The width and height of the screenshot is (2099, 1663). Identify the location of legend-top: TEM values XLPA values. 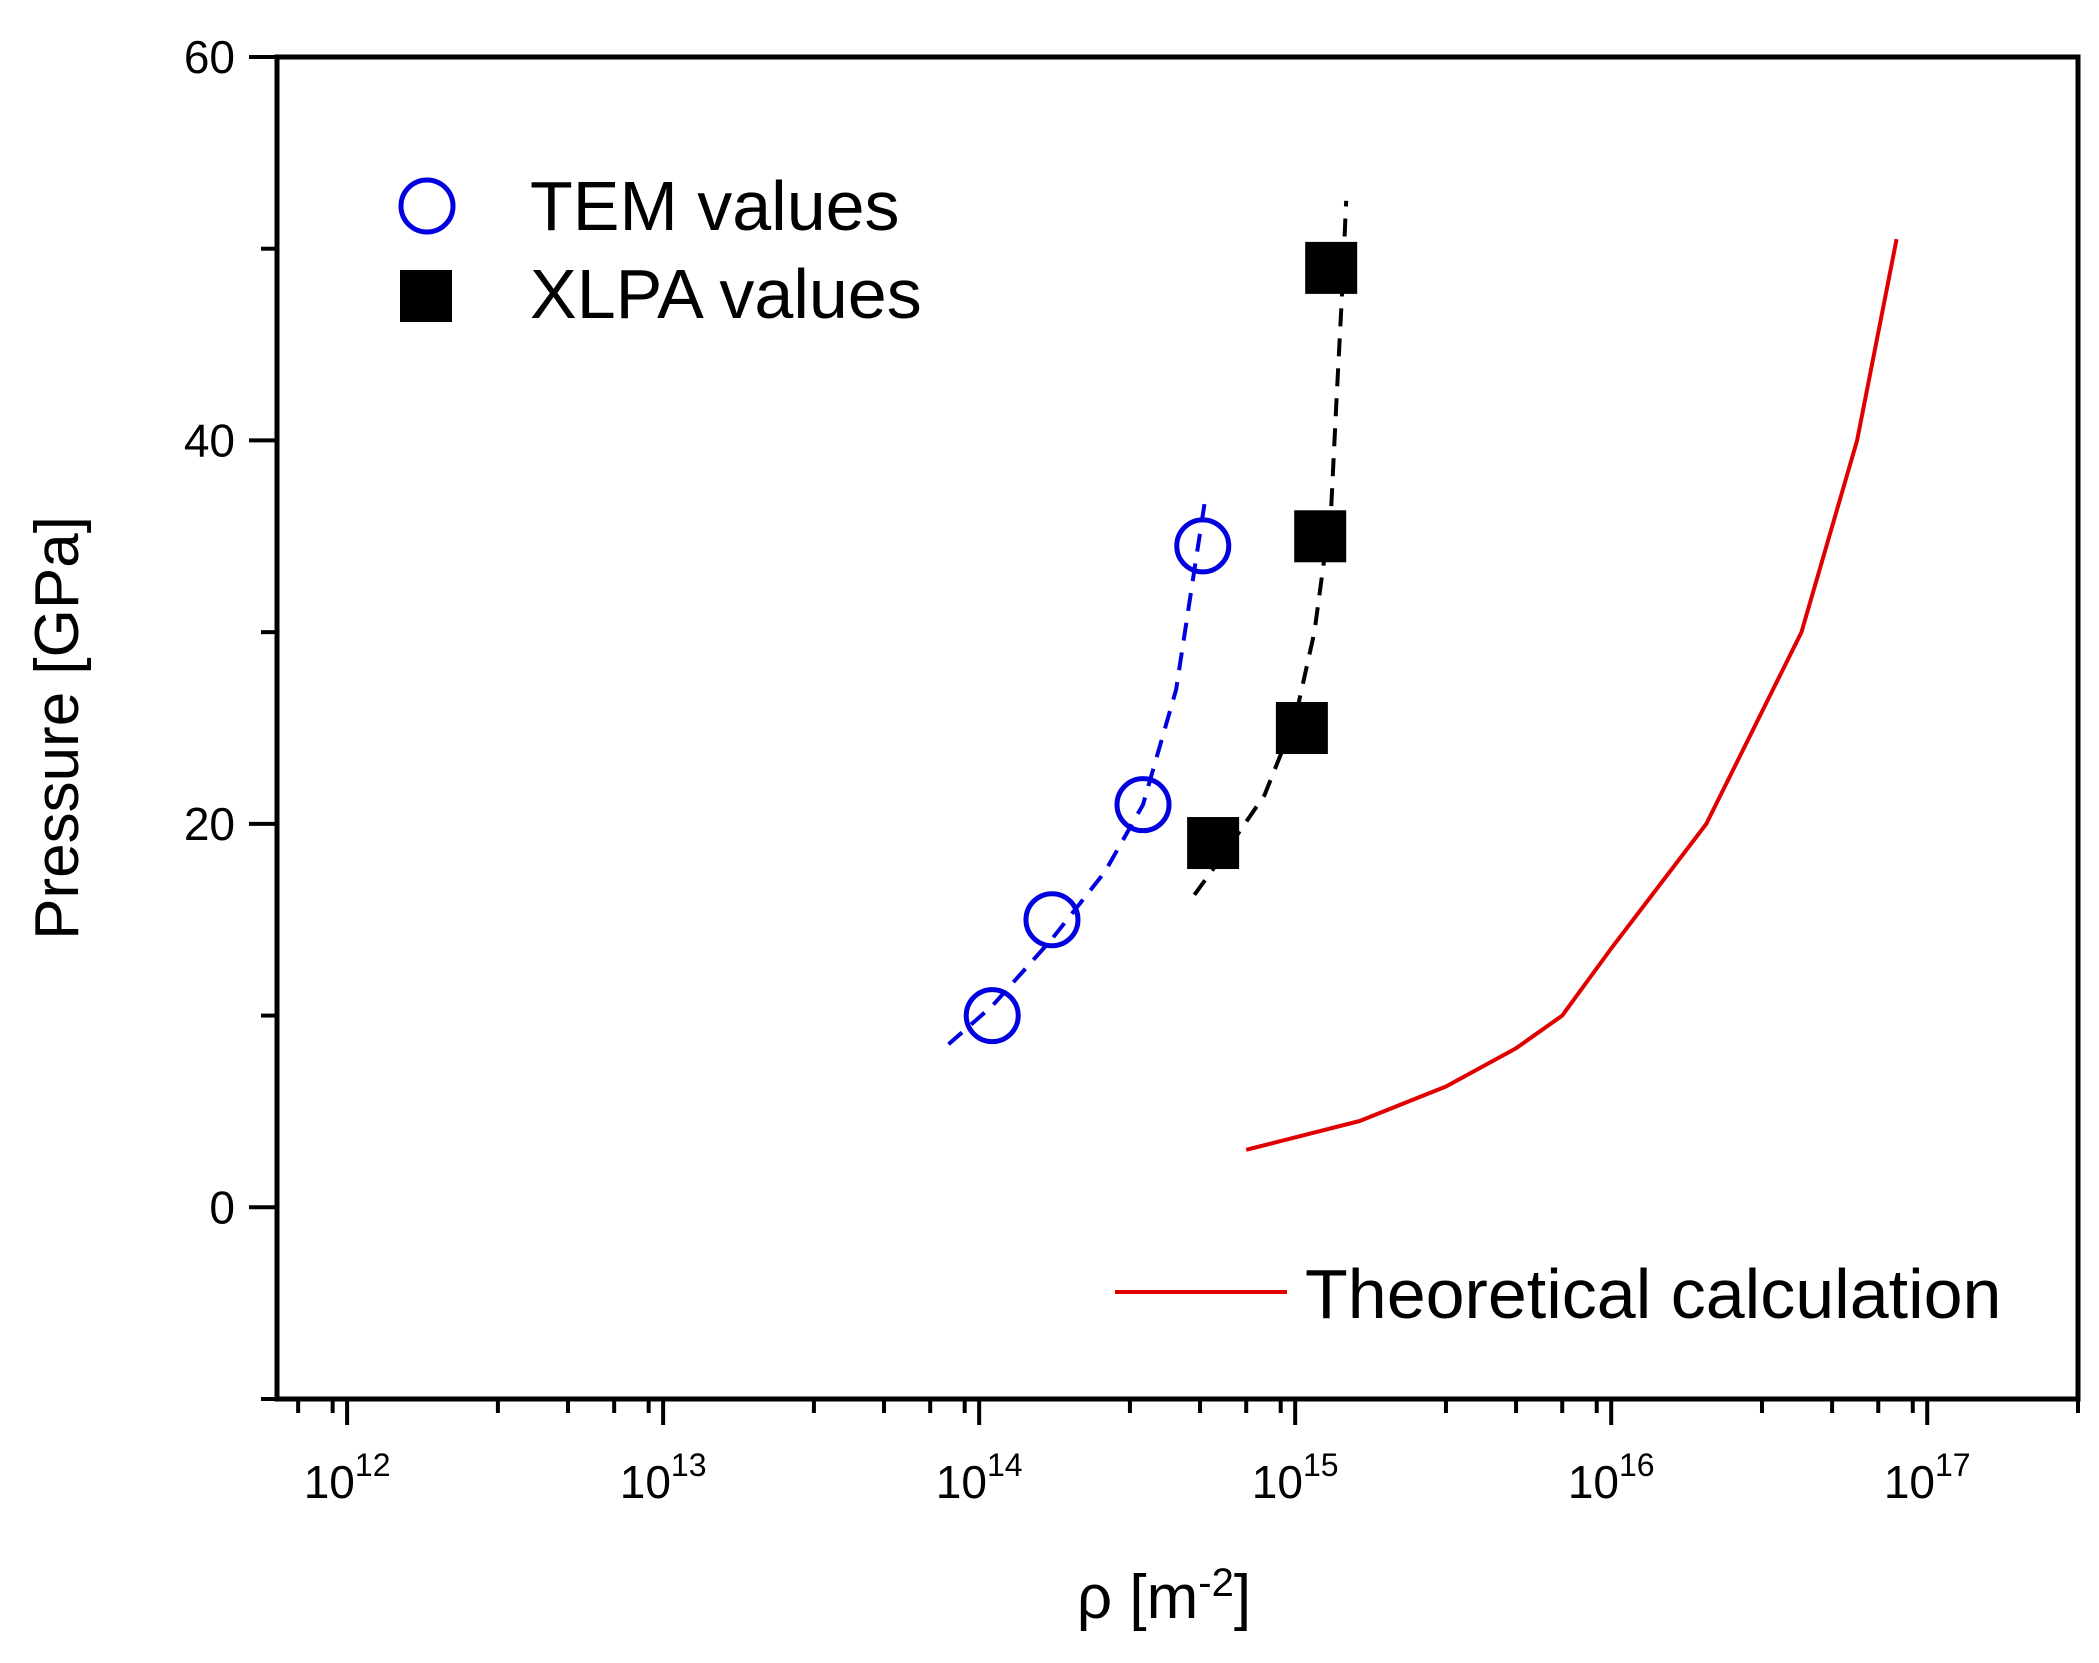
(660, 250).